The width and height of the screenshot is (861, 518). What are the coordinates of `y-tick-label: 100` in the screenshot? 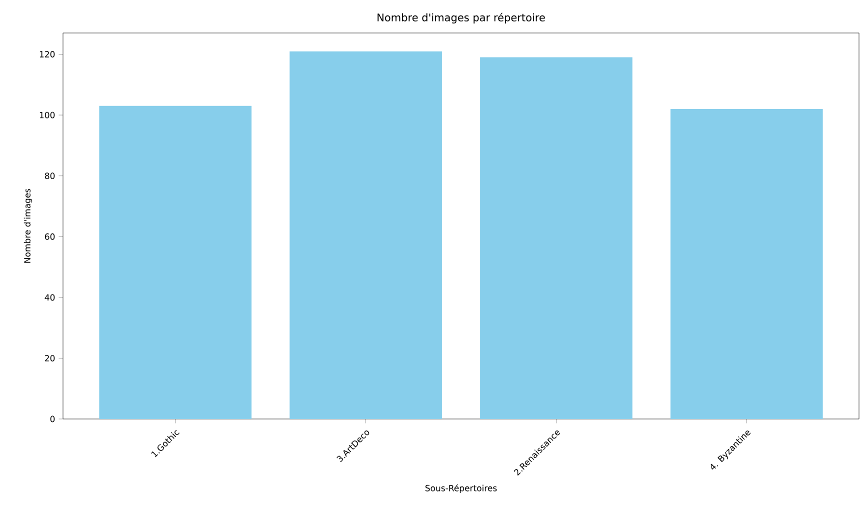 It's located at (47, 115).